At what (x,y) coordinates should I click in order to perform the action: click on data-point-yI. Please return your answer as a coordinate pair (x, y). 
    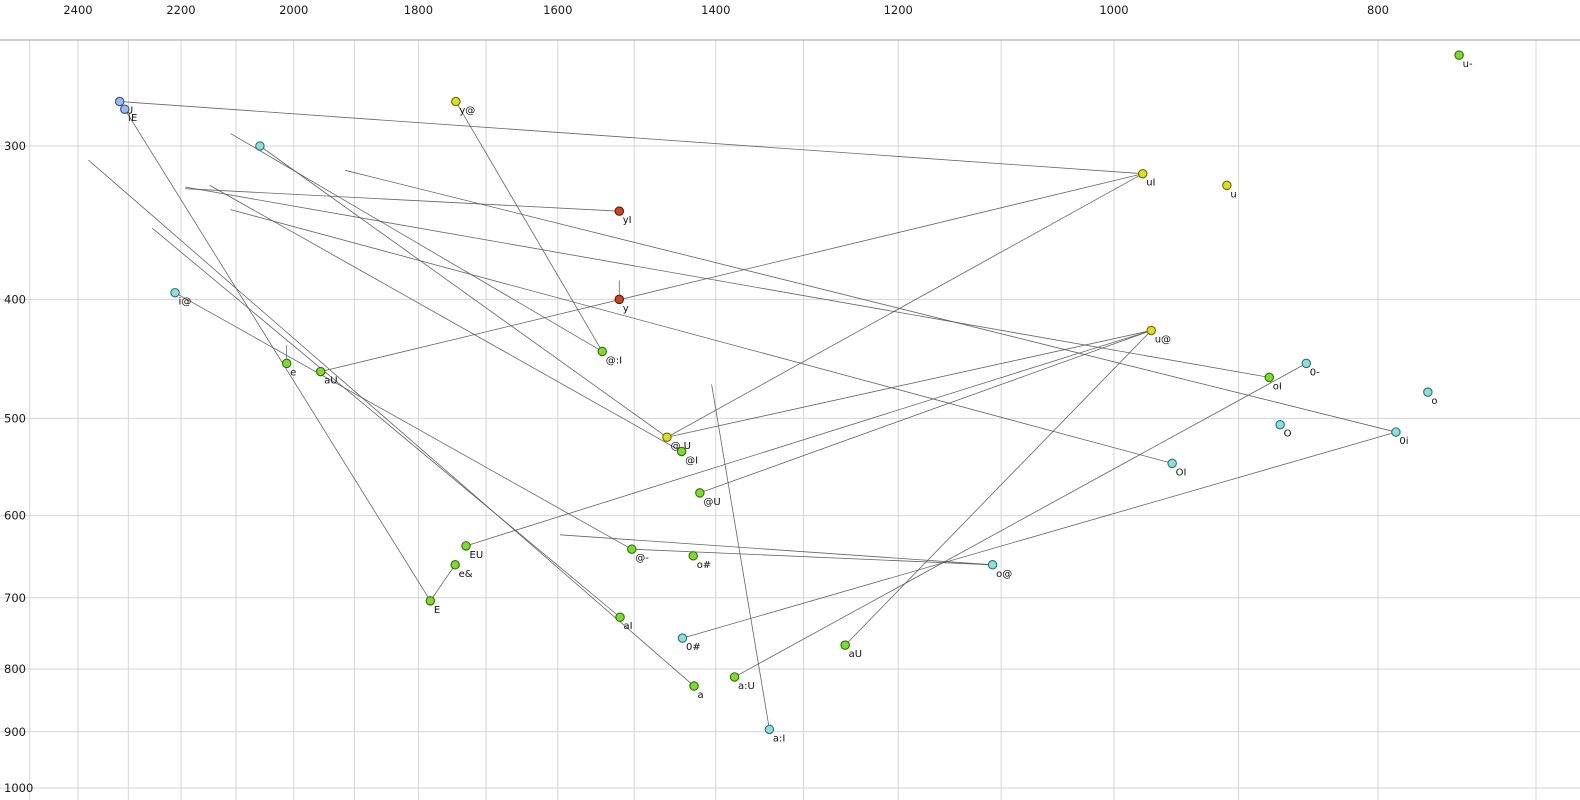
    Looking at the image, I should click on (619, 211).